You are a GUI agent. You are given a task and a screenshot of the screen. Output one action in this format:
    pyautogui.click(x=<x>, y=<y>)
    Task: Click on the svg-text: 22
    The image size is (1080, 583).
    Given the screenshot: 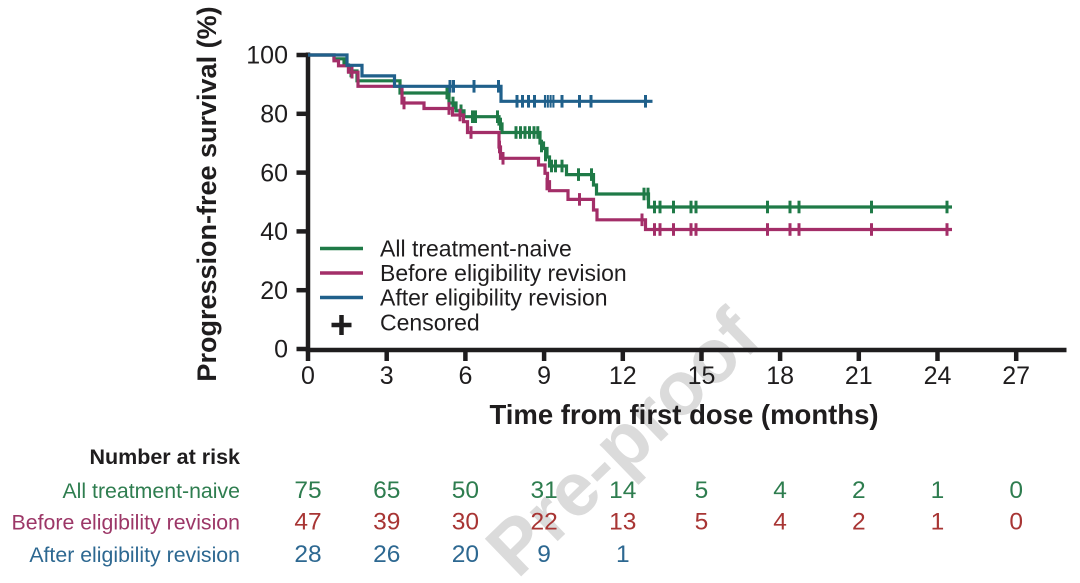 What is the action you would take?
    pyautogui.click(x=543, y=522)
    